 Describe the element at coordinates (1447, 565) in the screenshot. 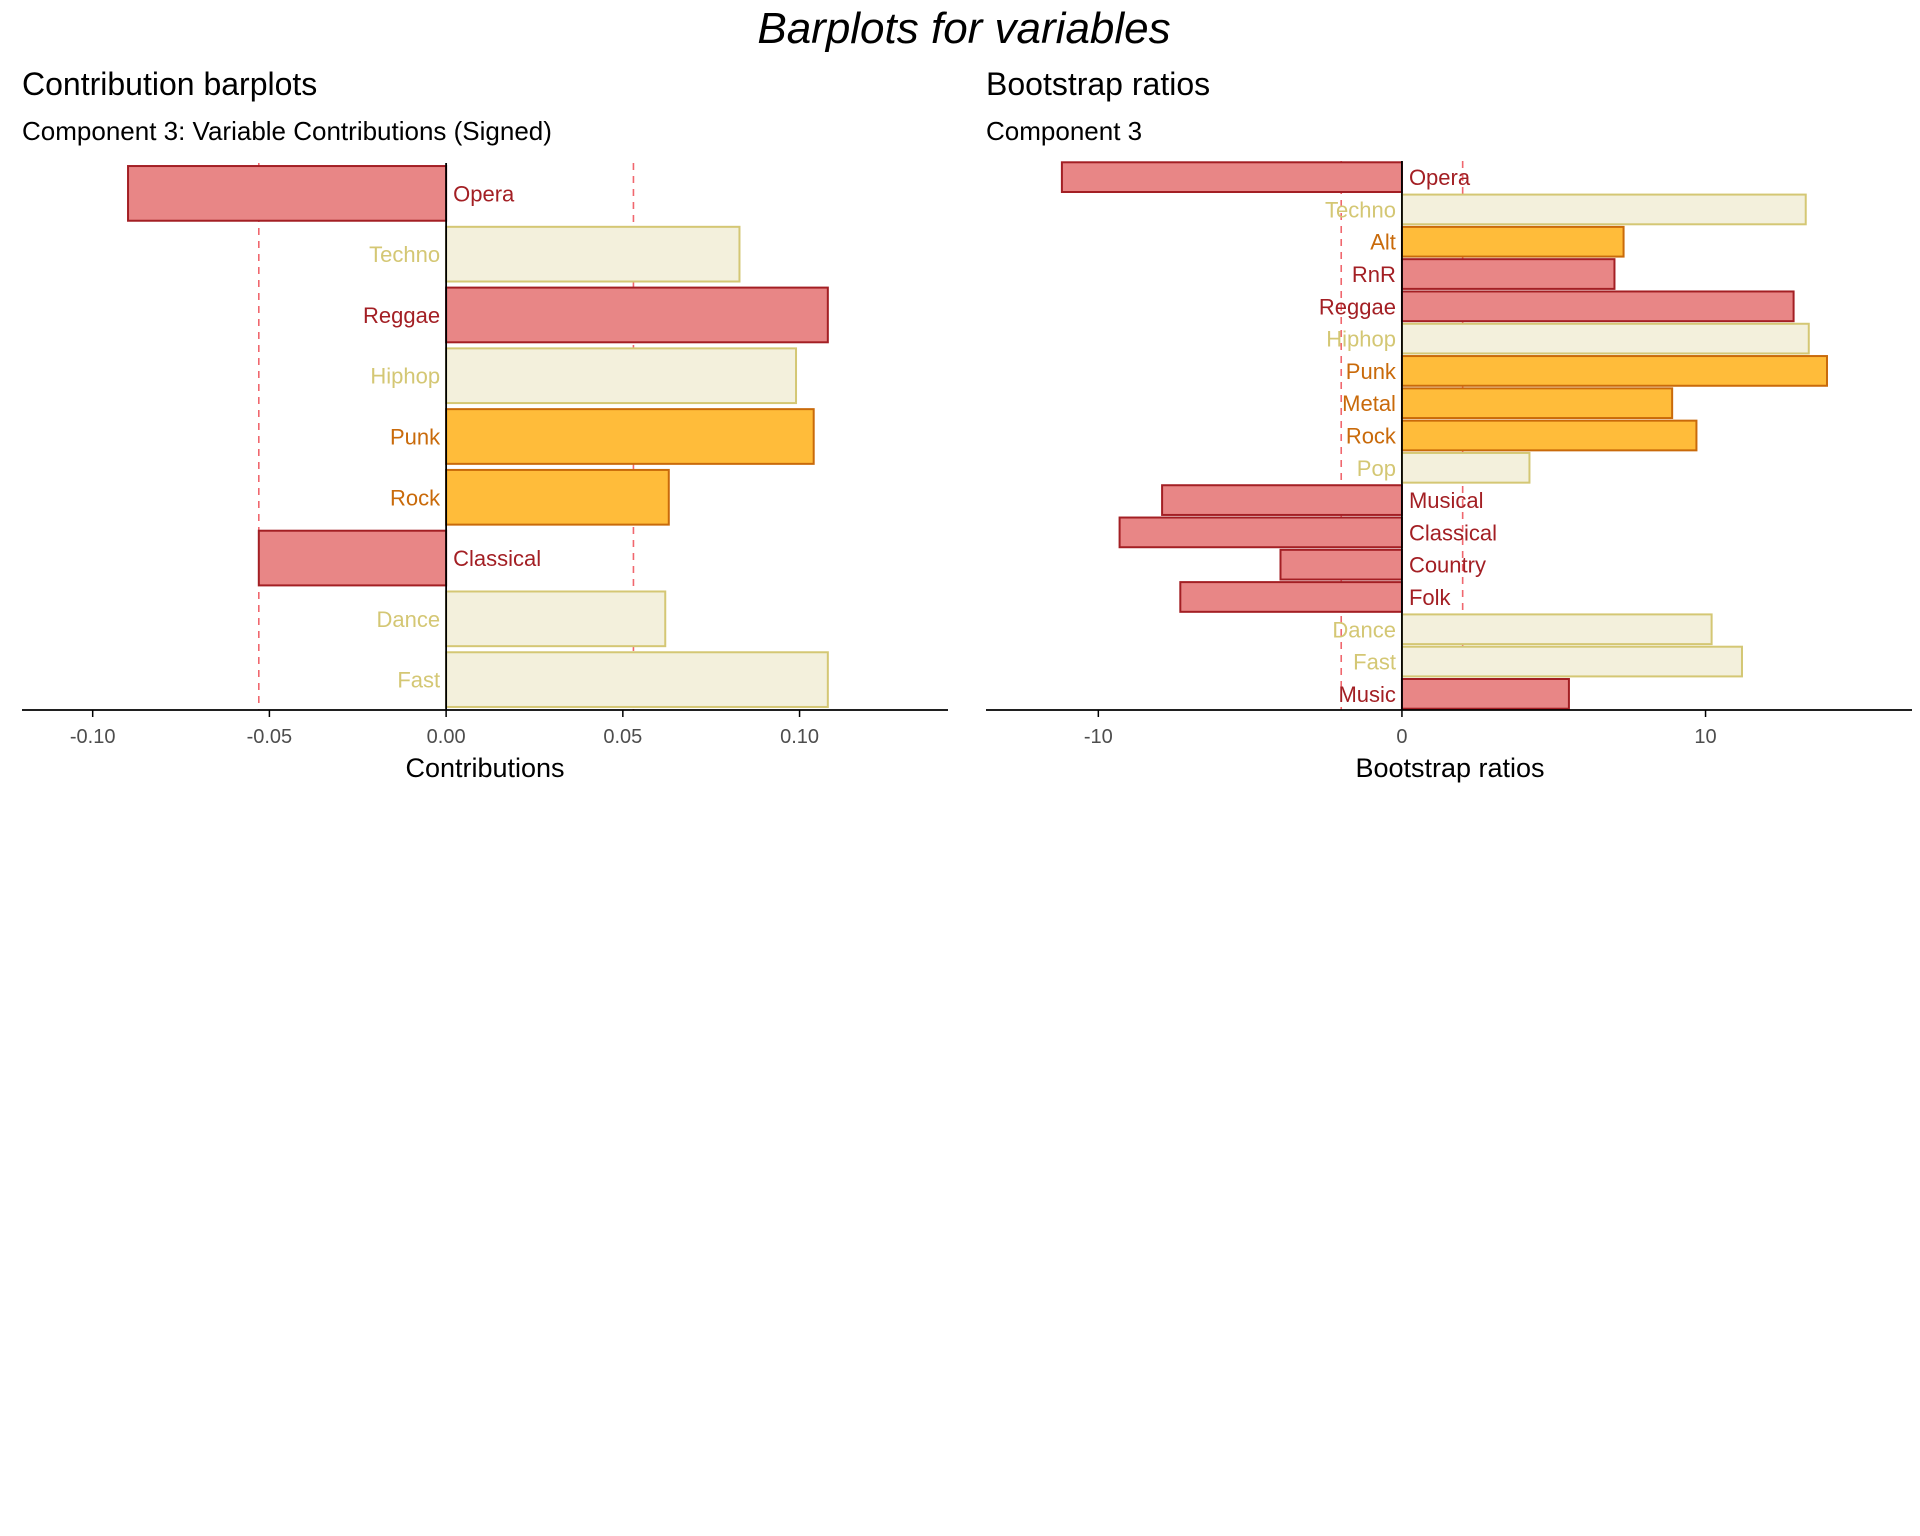

I see `bar-label: Country` at that location.